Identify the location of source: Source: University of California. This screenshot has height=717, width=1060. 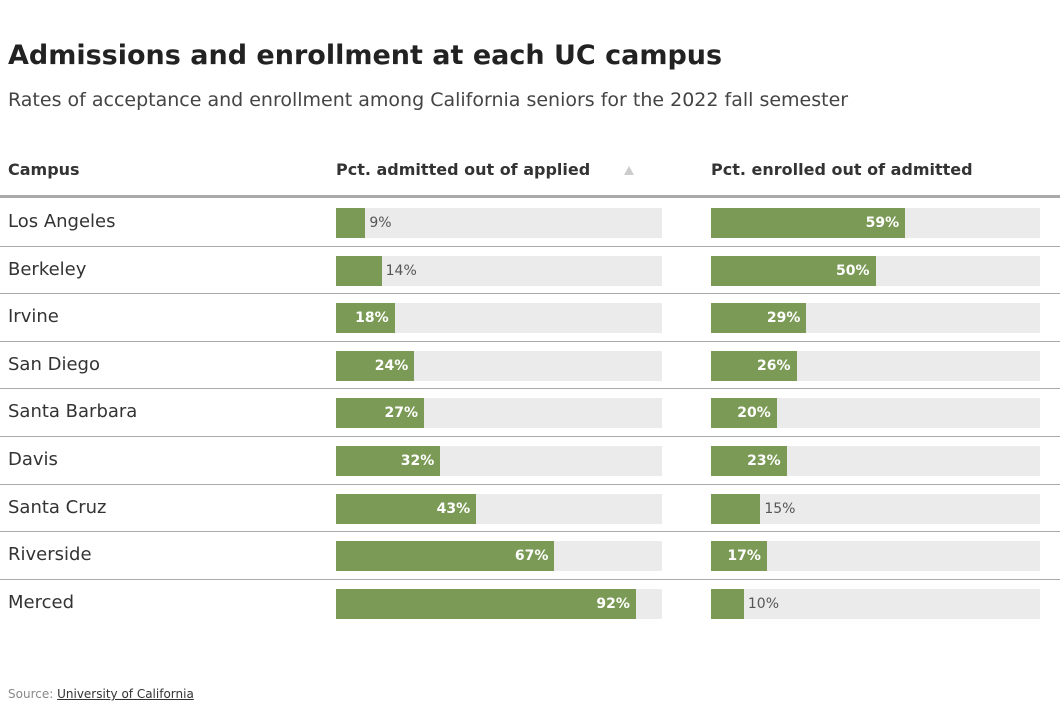
(101, 694).